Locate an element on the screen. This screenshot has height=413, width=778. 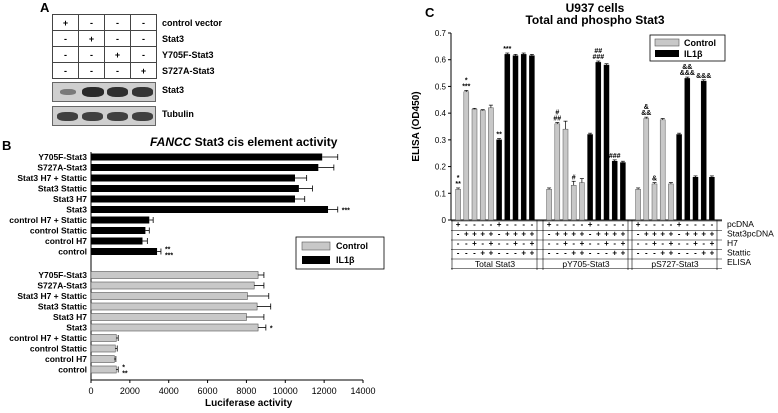
legend-swatch-il1b is located at coordinates (667, 53).